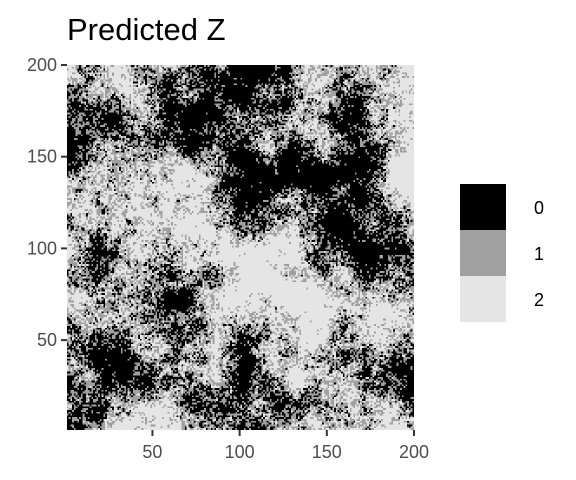 This screenshot has width=576, height=480. Describe the element at coordinates (539, 208) in the screenshot. I see `legend-label-0: 0` at that location.